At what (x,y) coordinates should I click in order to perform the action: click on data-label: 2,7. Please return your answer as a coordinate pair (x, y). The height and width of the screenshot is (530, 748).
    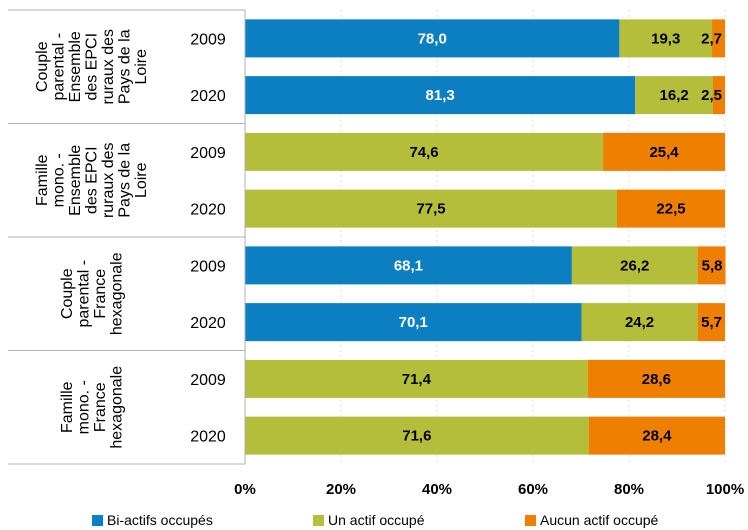
    Looking at the image, I should click on (711, 38).